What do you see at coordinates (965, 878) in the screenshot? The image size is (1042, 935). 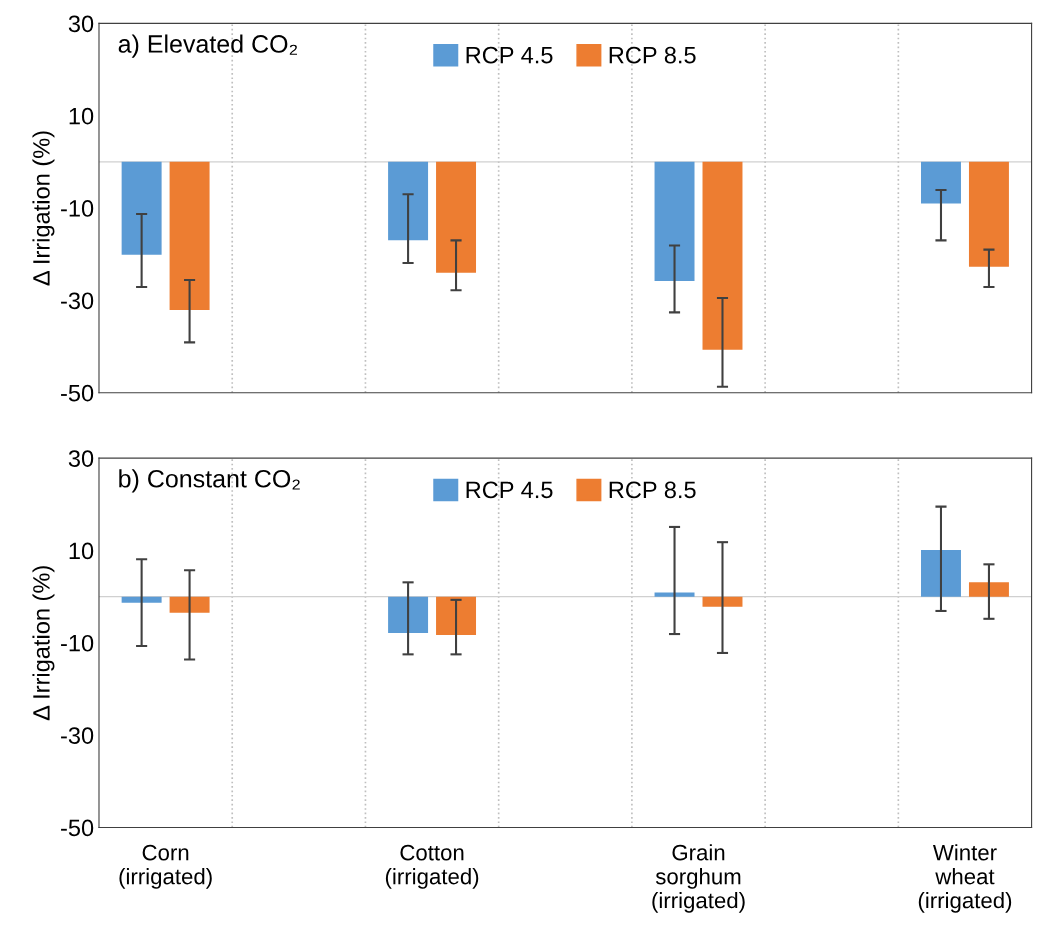 I see `x-tick-label: Winter wheat (irrigated)` at bounding box center [965, 878].